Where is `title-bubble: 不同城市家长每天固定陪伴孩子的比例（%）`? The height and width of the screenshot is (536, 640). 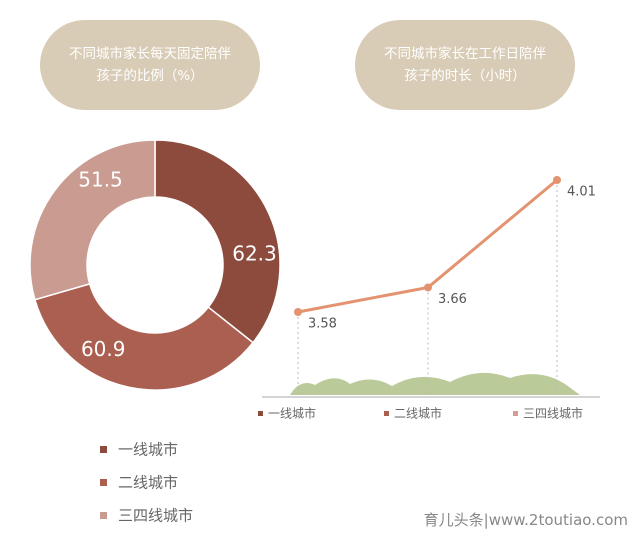
title-bubble: 不同城市家长每天固定陪伴孩子的比例（%） is located at coordinates (150, 65).